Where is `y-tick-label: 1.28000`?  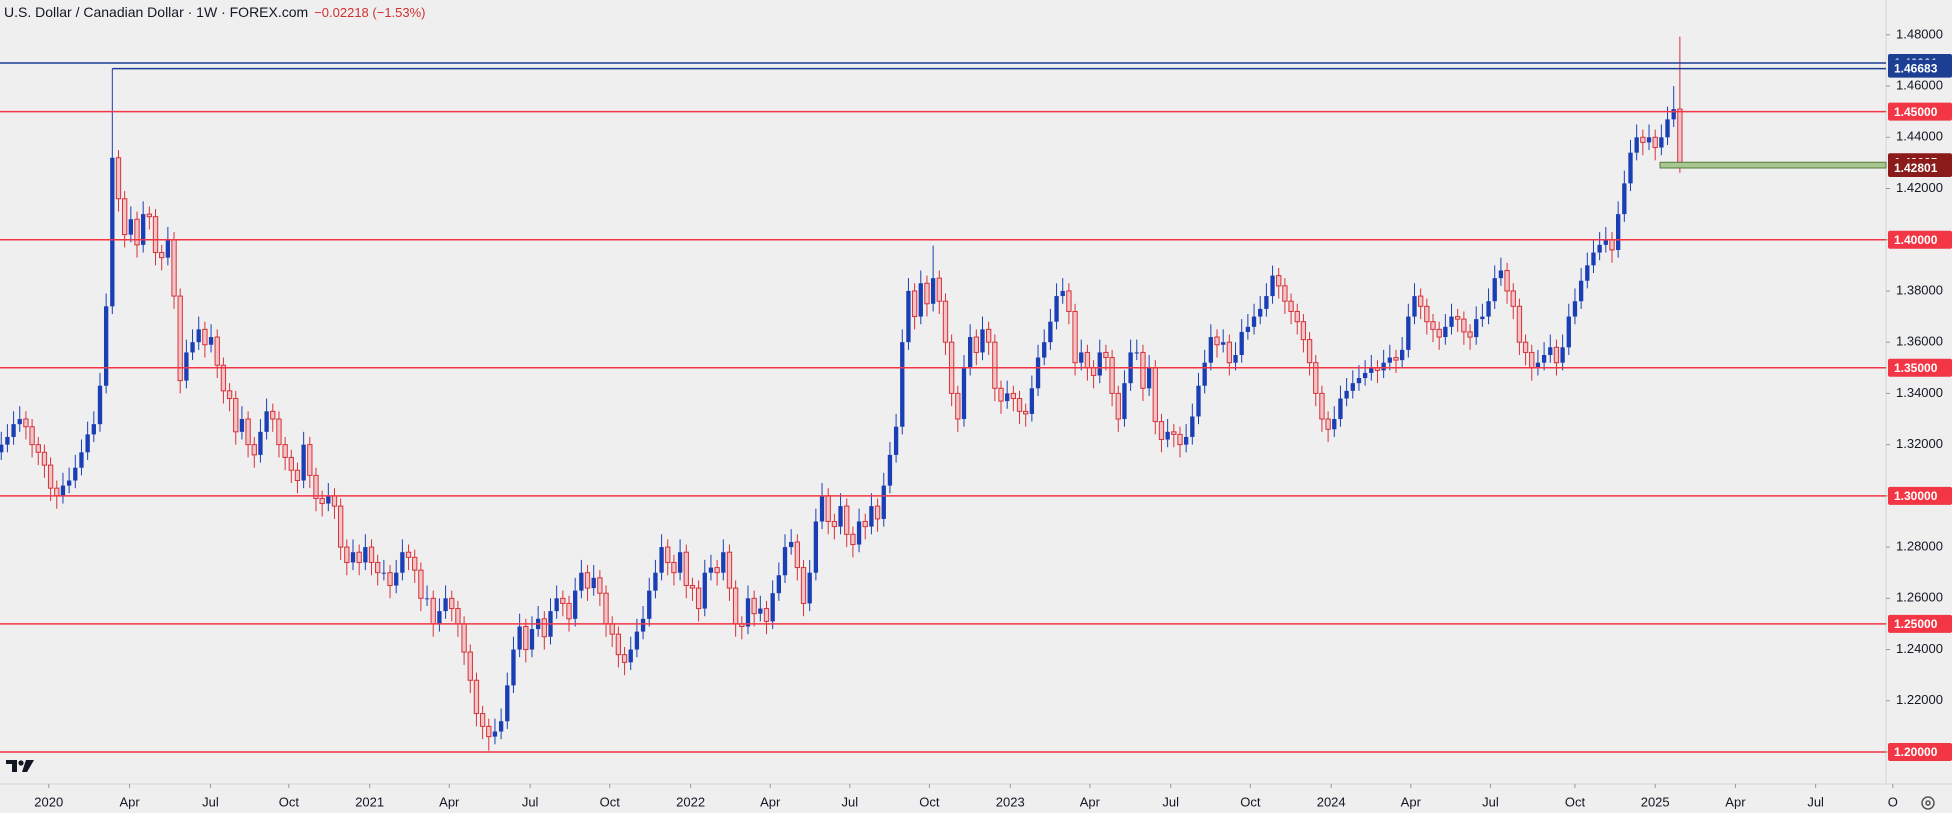 y-tick-label: 1.28000 is located at coordinates (1919, 546).